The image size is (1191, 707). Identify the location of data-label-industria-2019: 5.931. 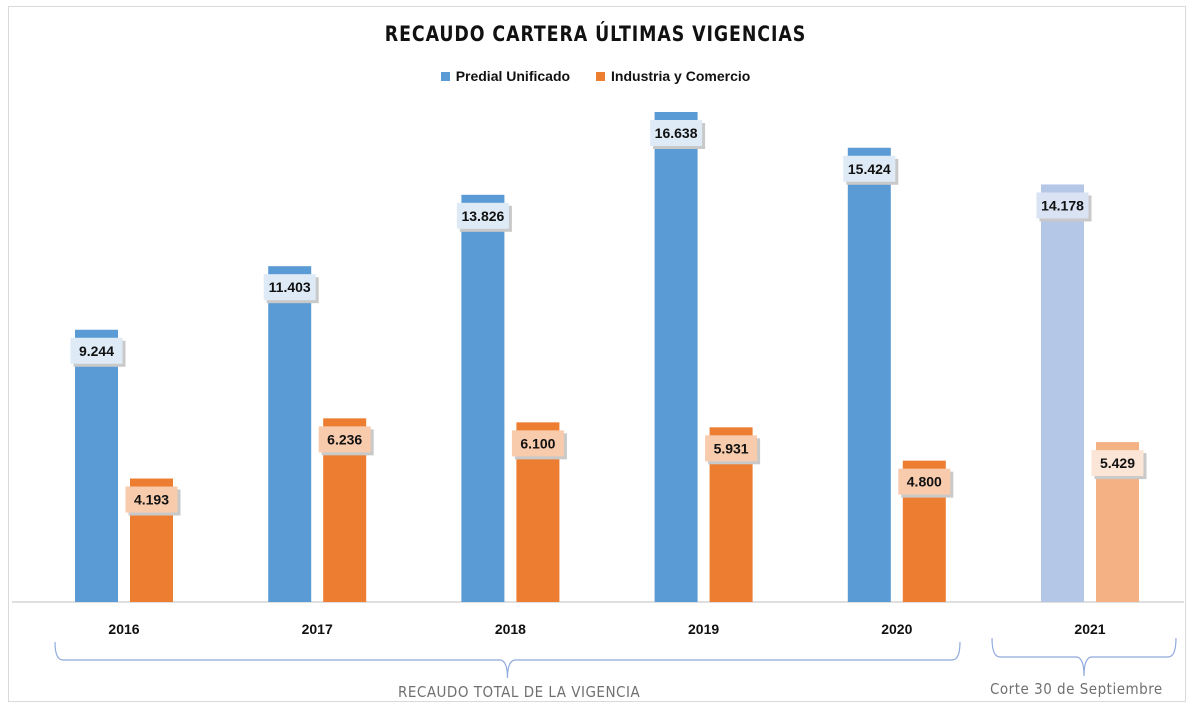
(731, 448).